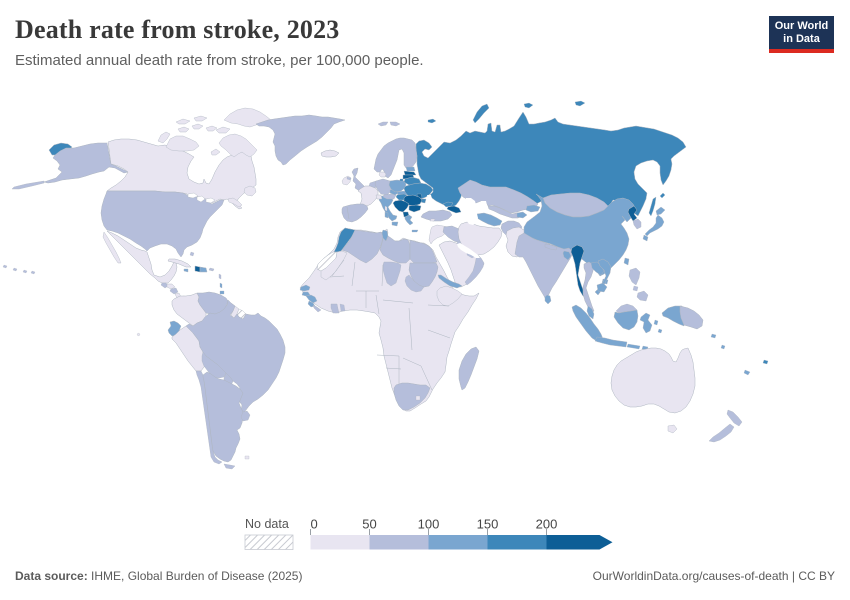 This screenshot has height=600, width=850. I want to click on svg-text: 50, so click(369, 524).